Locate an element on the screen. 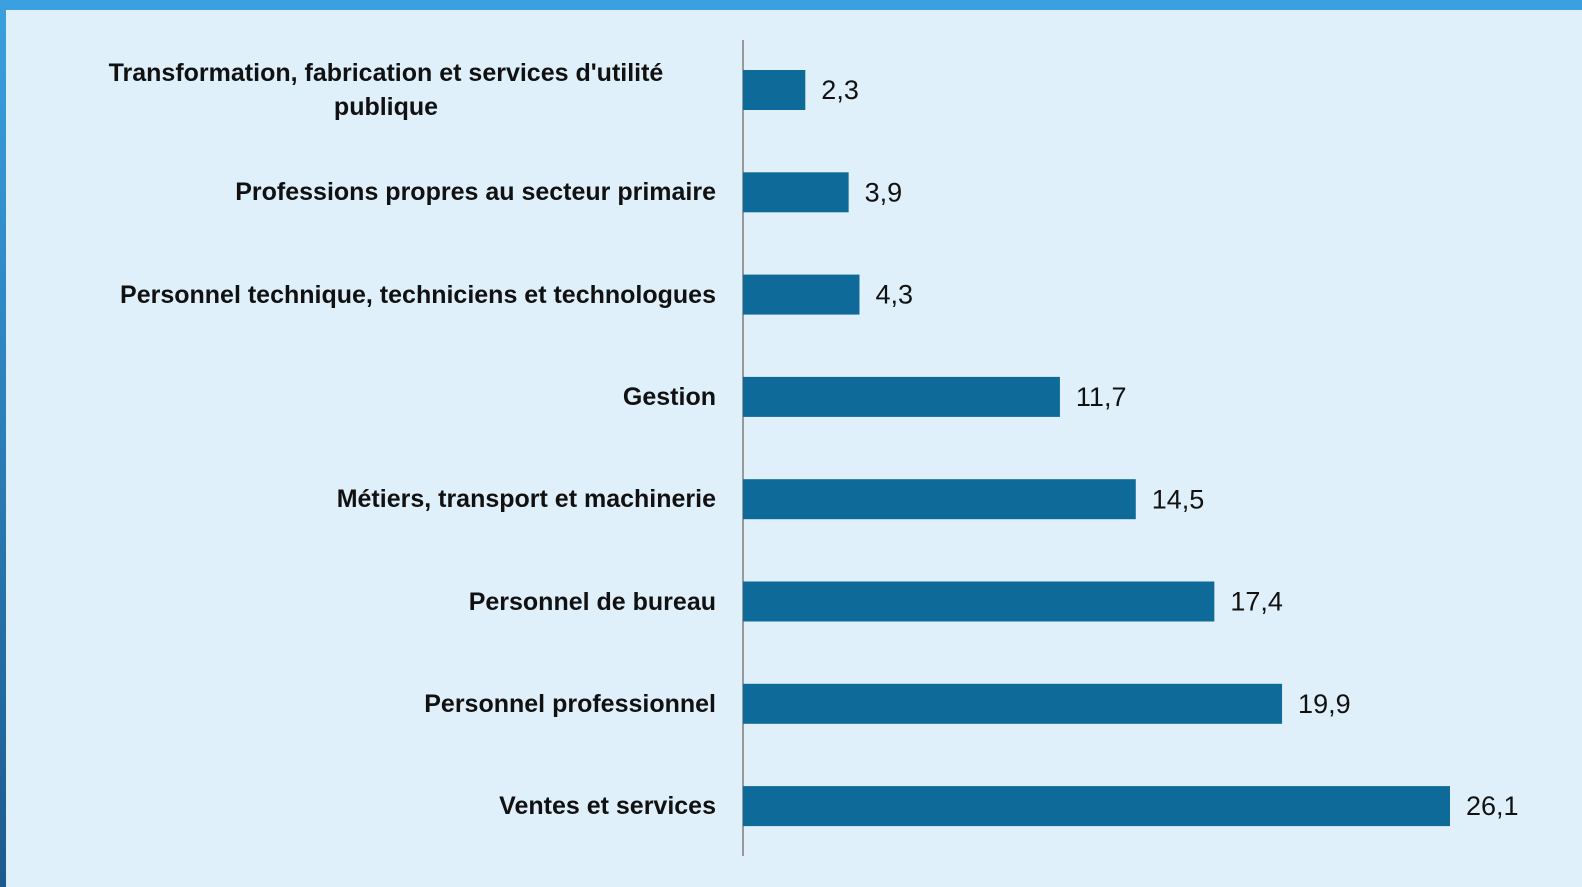 This screenshot has width=1582, height=887. category-label: Professions propres au secteur primaire is located at coordinates (475, 192).